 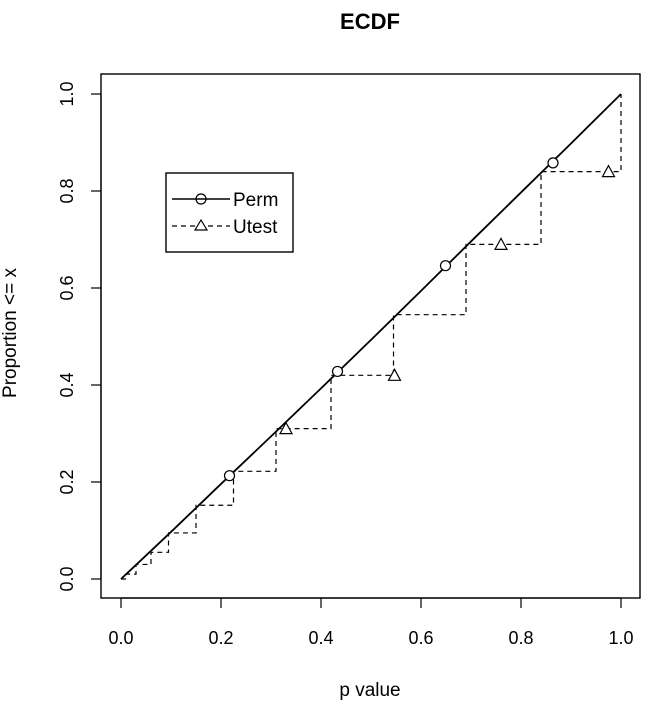 I want to click on legend-utest-marker, so click(x=201, y=224).